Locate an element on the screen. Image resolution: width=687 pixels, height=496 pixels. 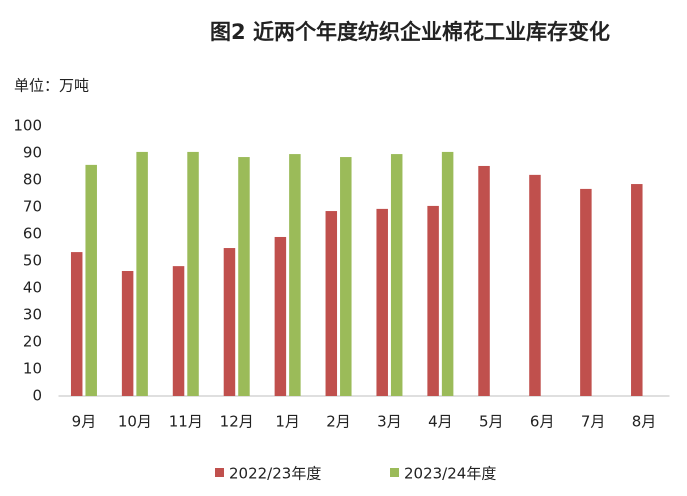
chart-subtitle: 单位：万吨 is located at coordinates (51, 86).